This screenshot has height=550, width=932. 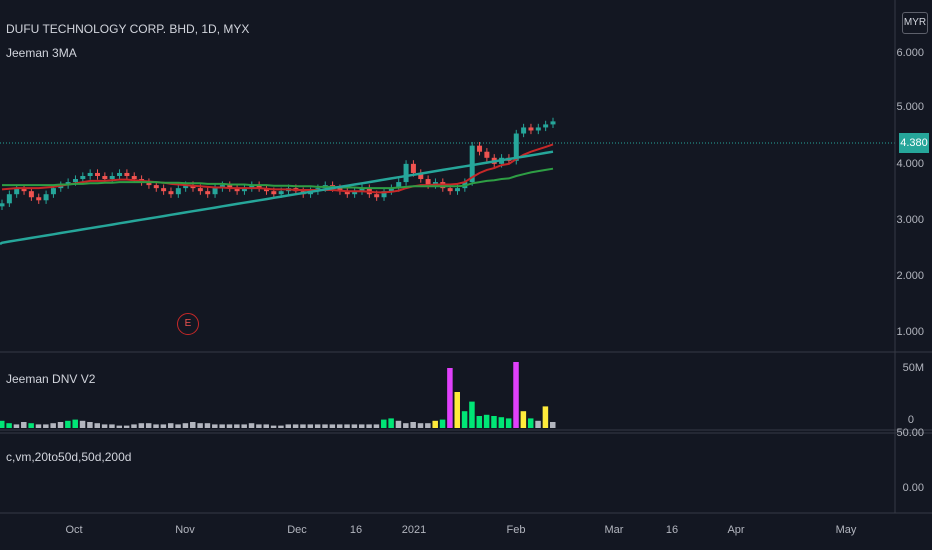 I want to click on earnings-marker: E, so click(x=188, y=324).